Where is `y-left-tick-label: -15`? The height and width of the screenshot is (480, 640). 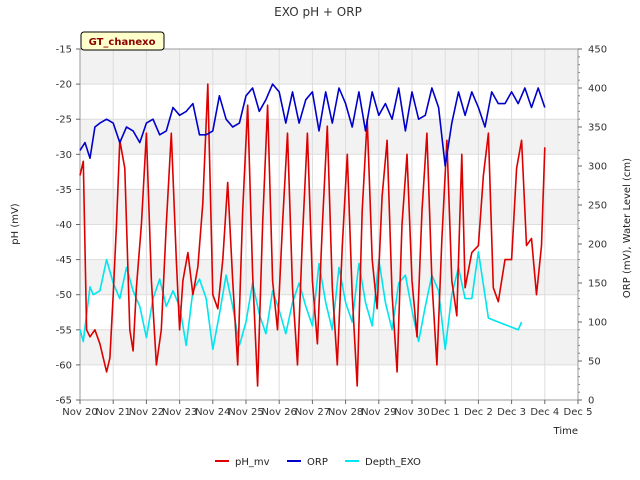
y-left-tick-label: -15 is located at coordinates (64, 50).